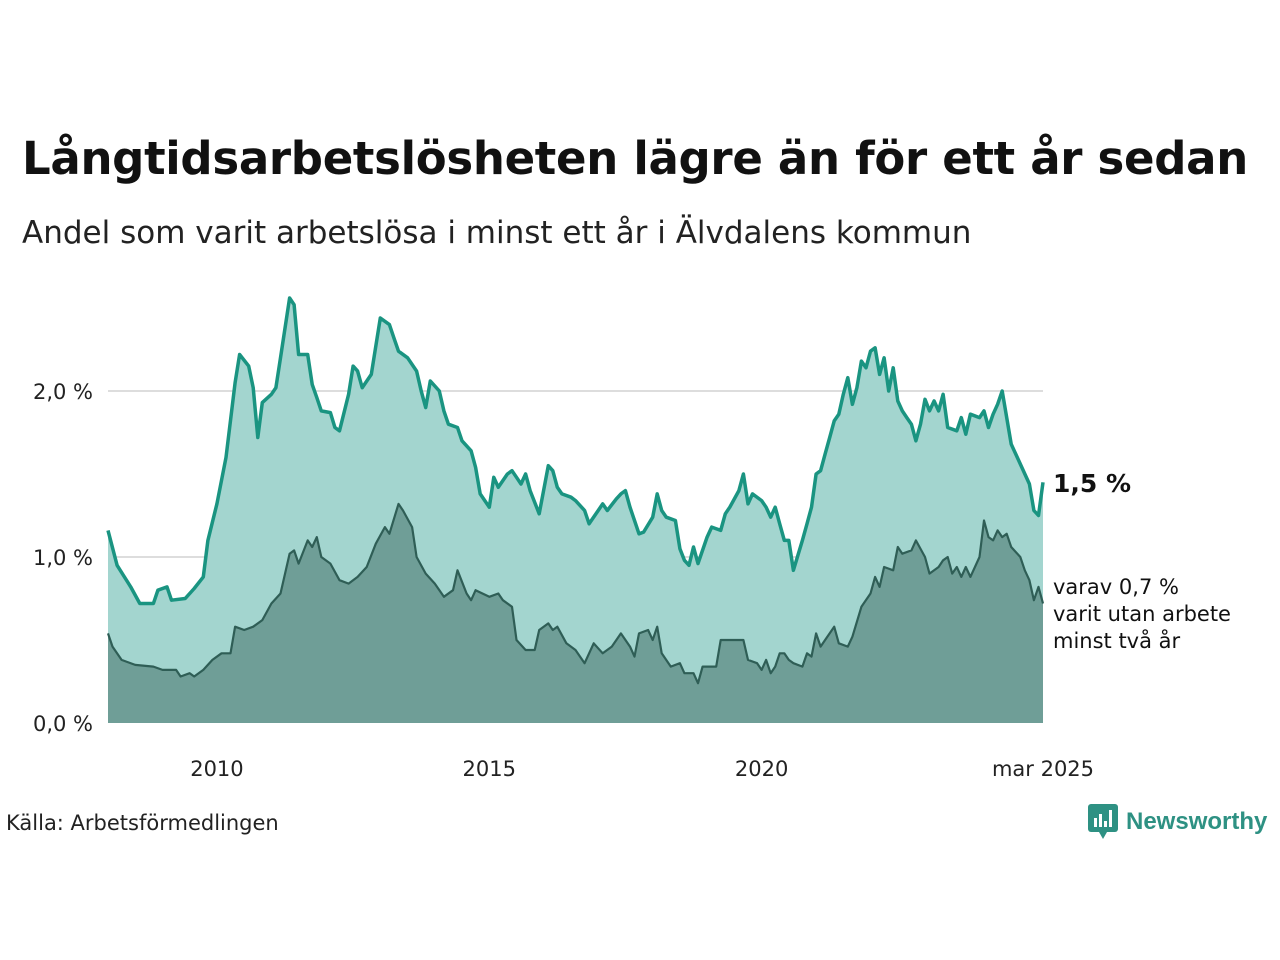  I want to click on x-tick-label: 2020, so click(761, 769).